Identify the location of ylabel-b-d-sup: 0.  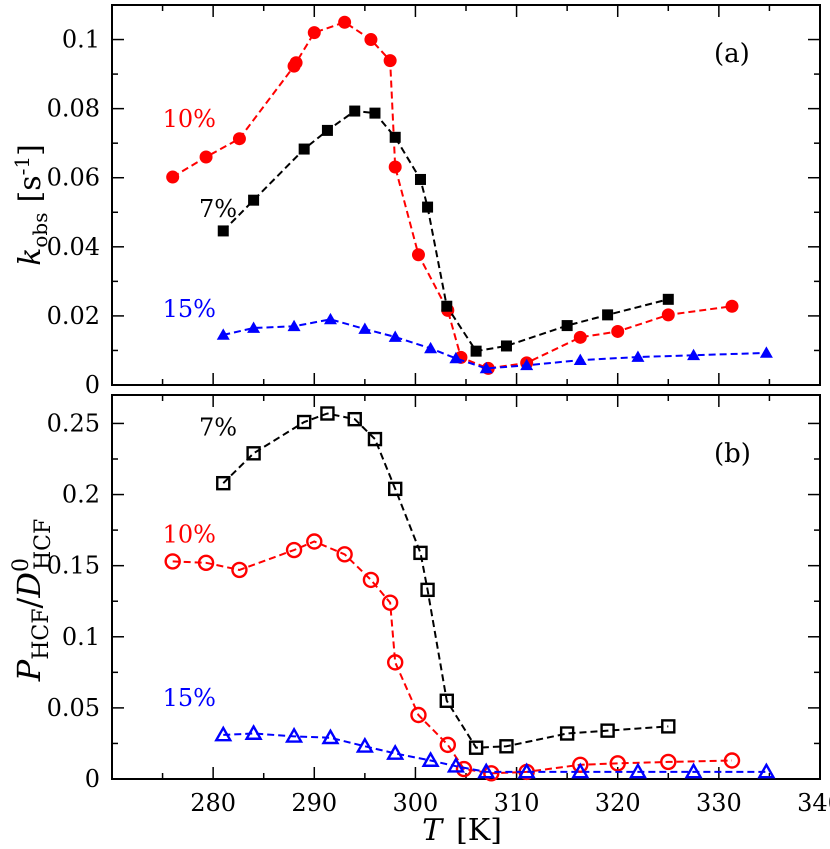
(21, 565).